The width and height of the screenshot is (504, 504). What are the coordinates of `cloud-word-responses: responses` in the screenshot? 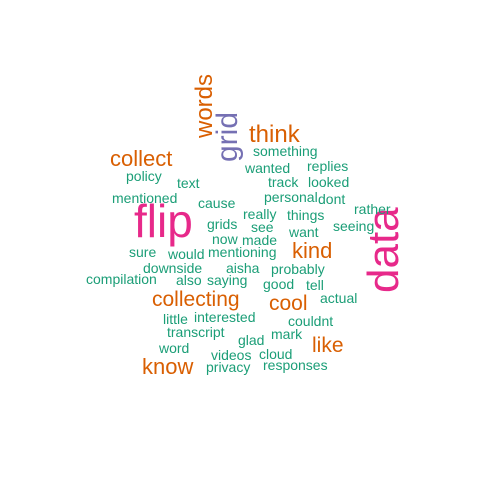 It's located at (295, 365).